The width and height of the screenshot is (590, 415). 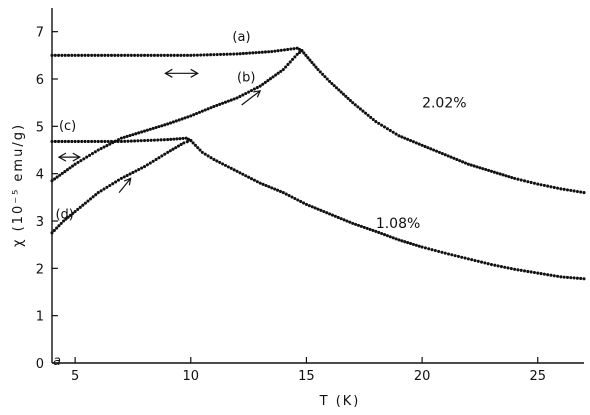 What do you see at coordinates (127, 181) in the screenshot?
I see `arrow-head` at bounding box center [127, 181].